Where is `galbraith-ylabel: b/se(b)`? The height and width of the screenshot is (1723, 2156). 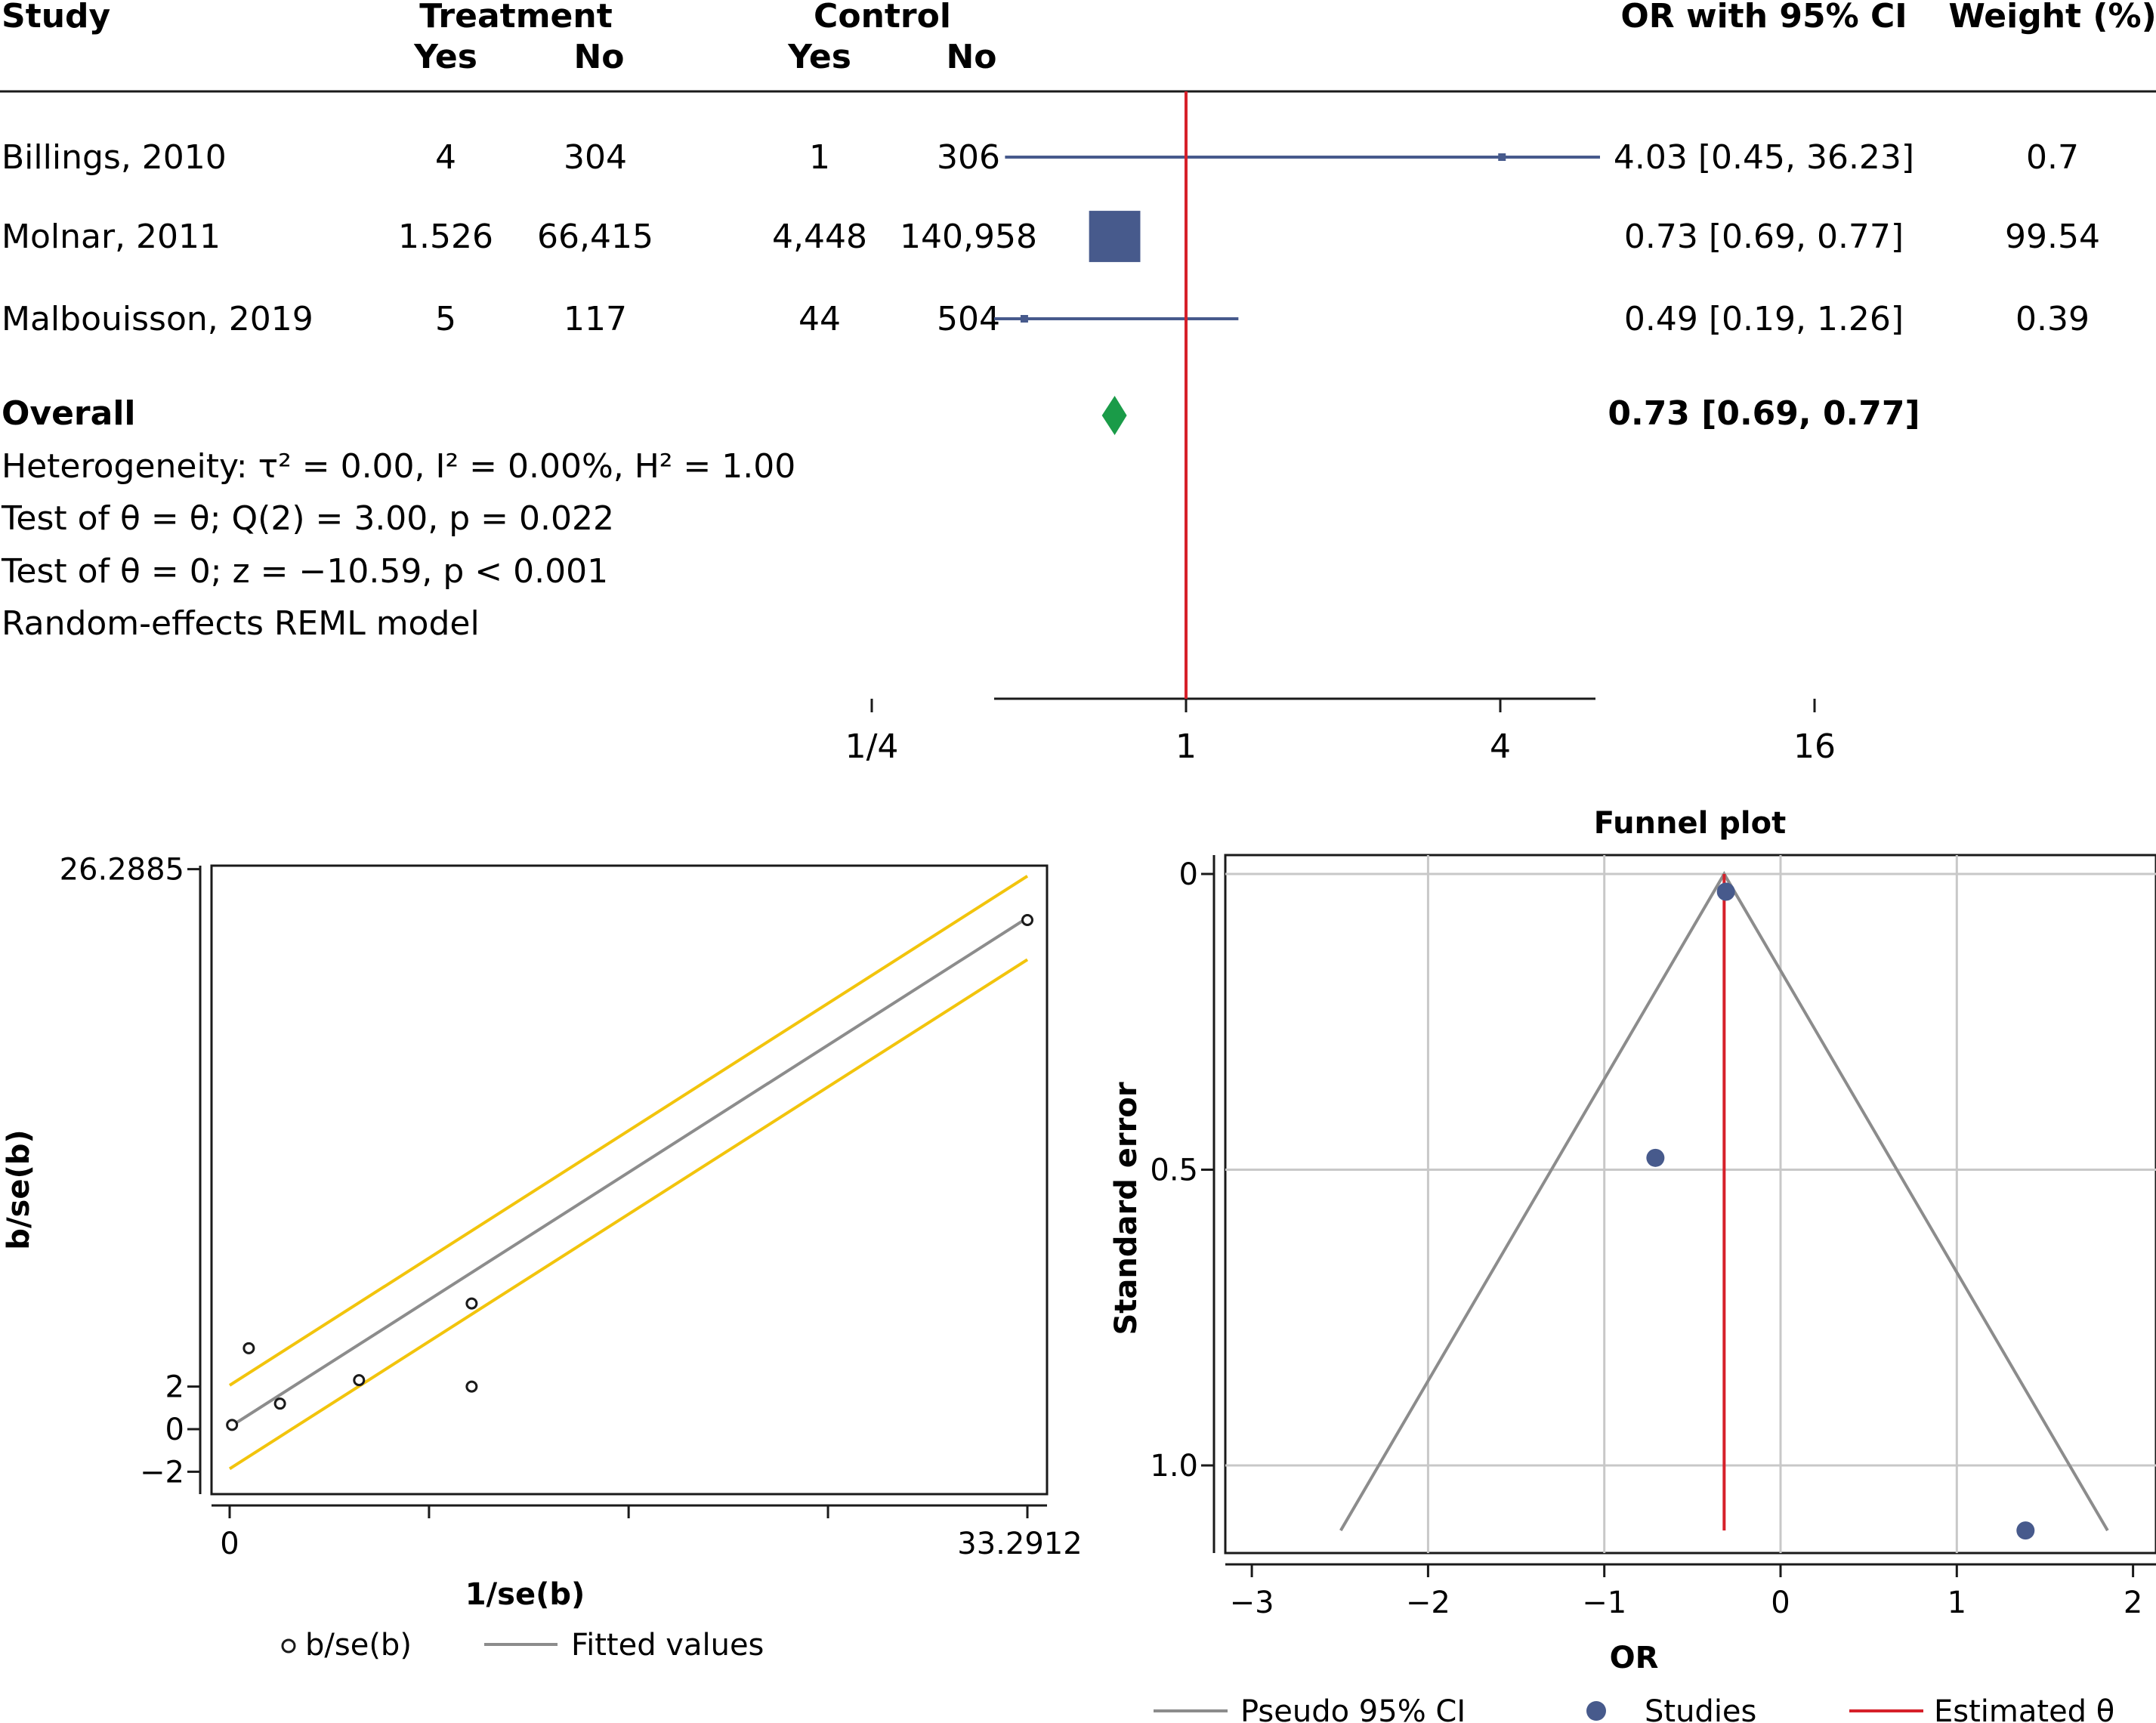 galbraith-ylabel: b/se(b) is located at coordinates (19, 1189).